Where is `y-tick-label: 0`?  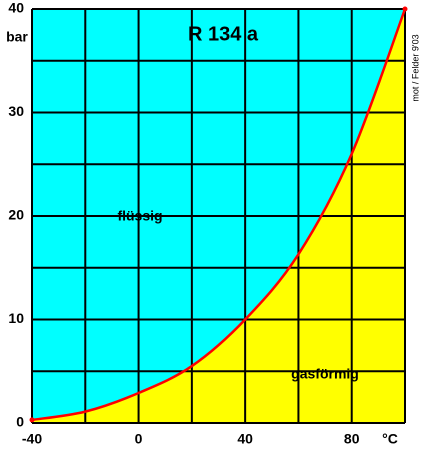 y-tick-label: 0 is located at coordinates (20, 422).